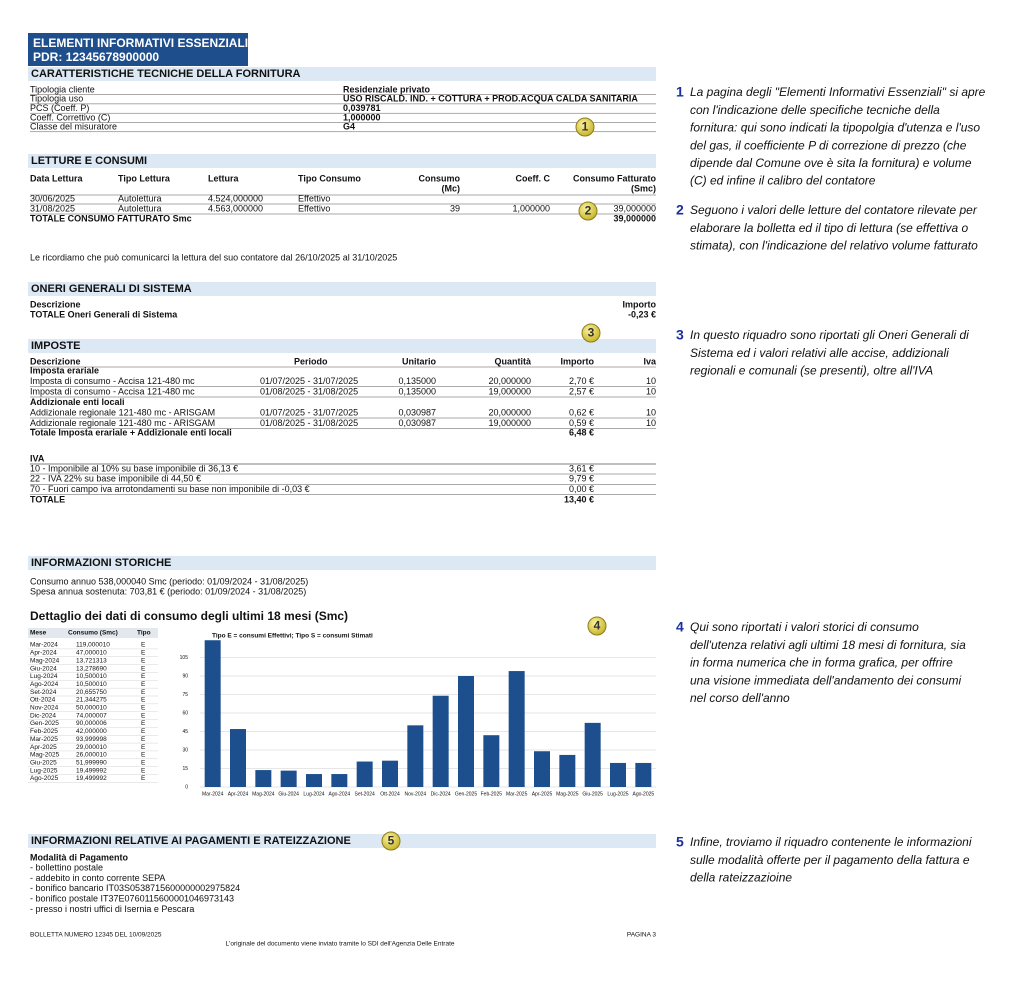  What do you see at coordinates (56, 99) in the screenshot?
I see `field-label: Tipologia uso` at bounding box center [56, 99].